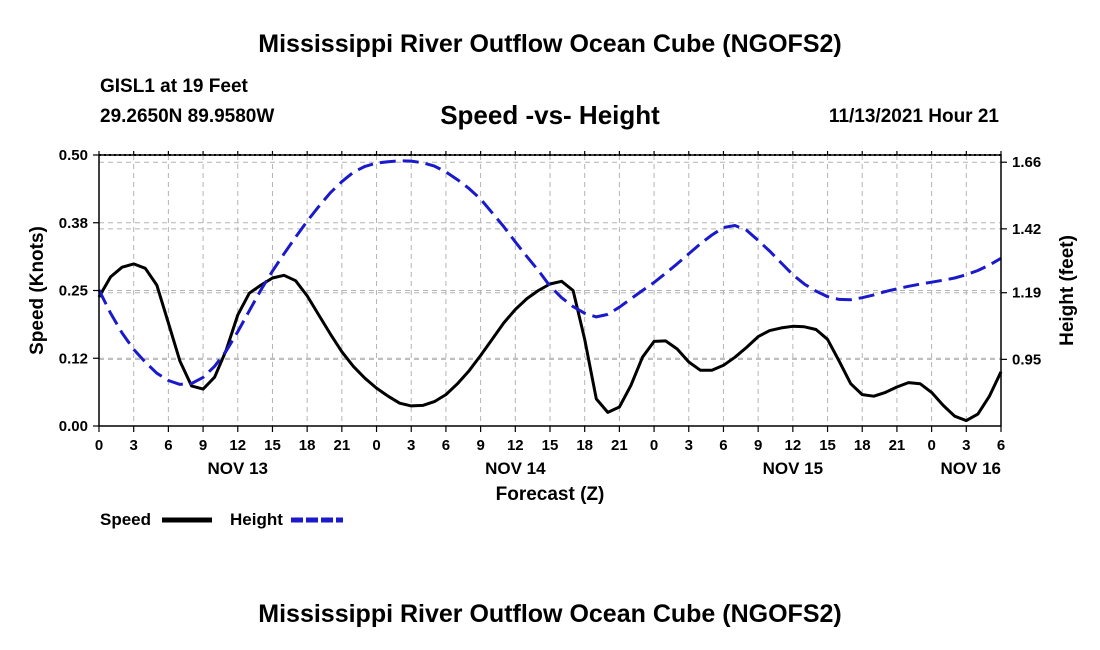 This screenshot has width=1100, height=650. I want to click on legend-height-label: Height, so click(256, 519).